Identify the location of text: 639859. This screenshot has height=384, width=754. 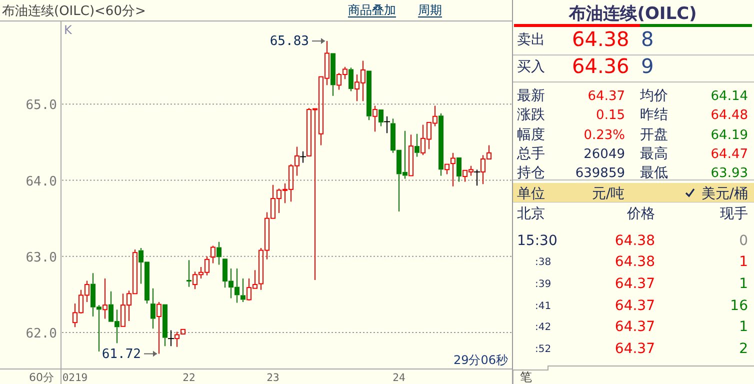
(600, 173).